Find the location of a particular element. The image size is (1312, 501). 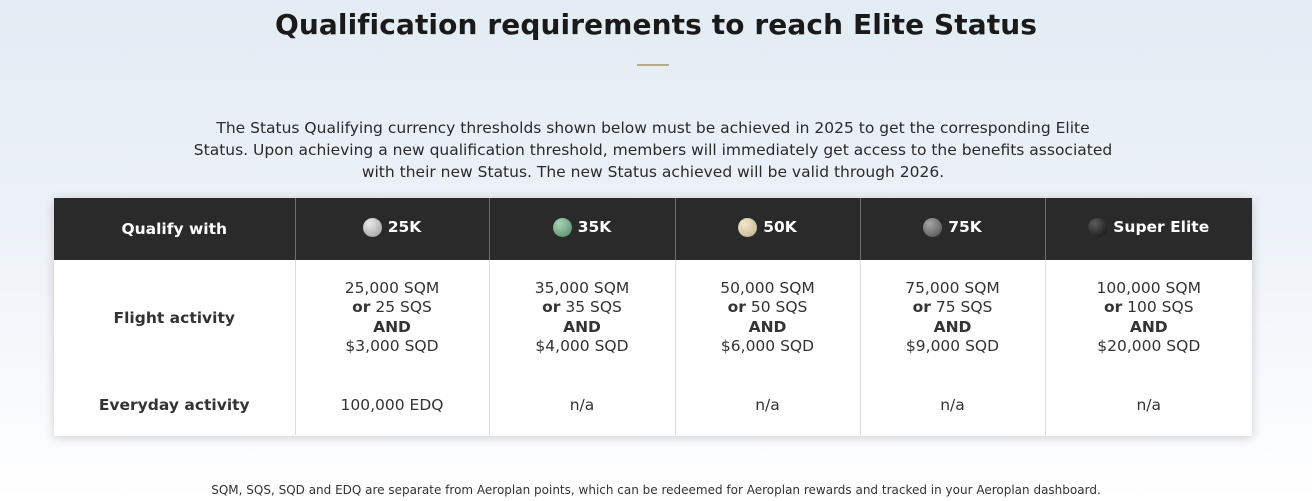

tier-label: Super Elite is located at coordinates (1161, 227).